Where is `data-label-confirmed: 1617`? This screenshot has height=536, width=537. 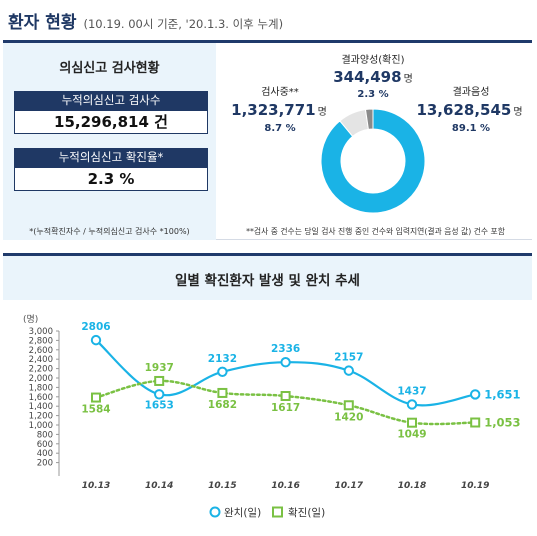 data-label-confirmed: 1617 is located at coordinates (285, 408).